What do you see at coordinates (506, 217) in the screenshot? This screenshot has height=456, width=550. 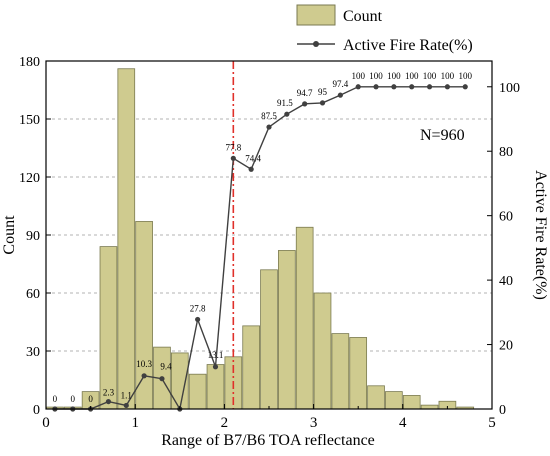 I see `y2-tick-label: 60` at bounding box center [506, 217].